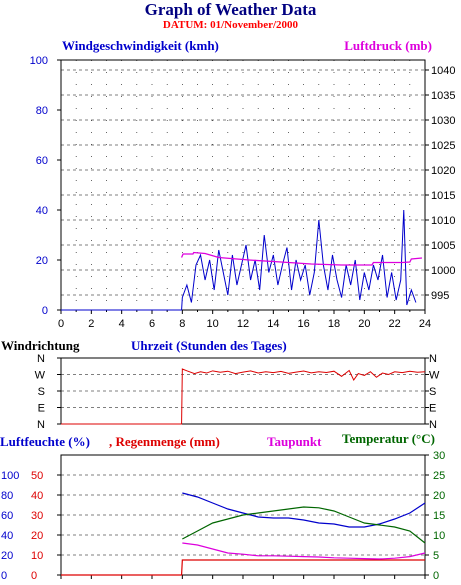 Image resolution: width=461 pixels, height=585 pixels. What do you see at coordinates (304, 510) in the screenshot?
I see `humidity-line` at bounding box center [304, 510].